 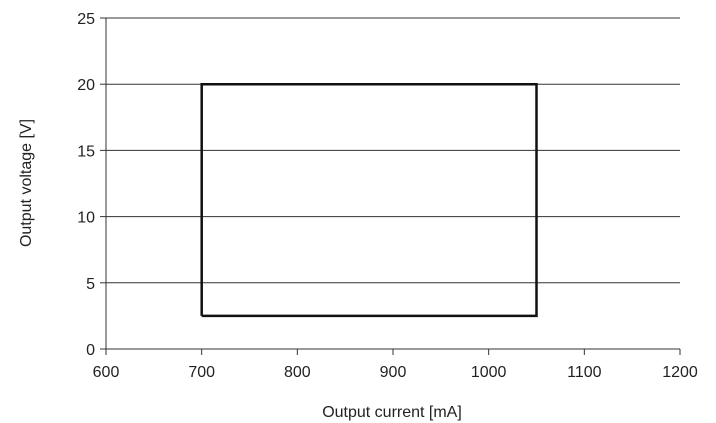 What do you see at coordinates (106, 372) in the screenshot?
I see `x-tick-label: 600` at bounding box center [106, 372].